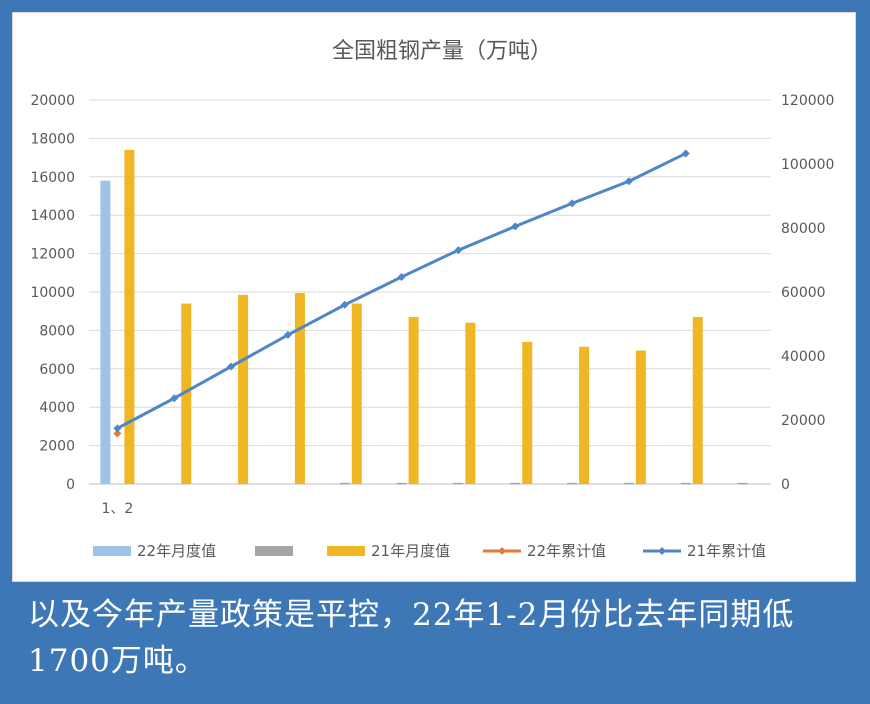 The height and width of the screenshot is (704, 870). I want to click on right-axis-tick-label: 20000, so click(803, 421).